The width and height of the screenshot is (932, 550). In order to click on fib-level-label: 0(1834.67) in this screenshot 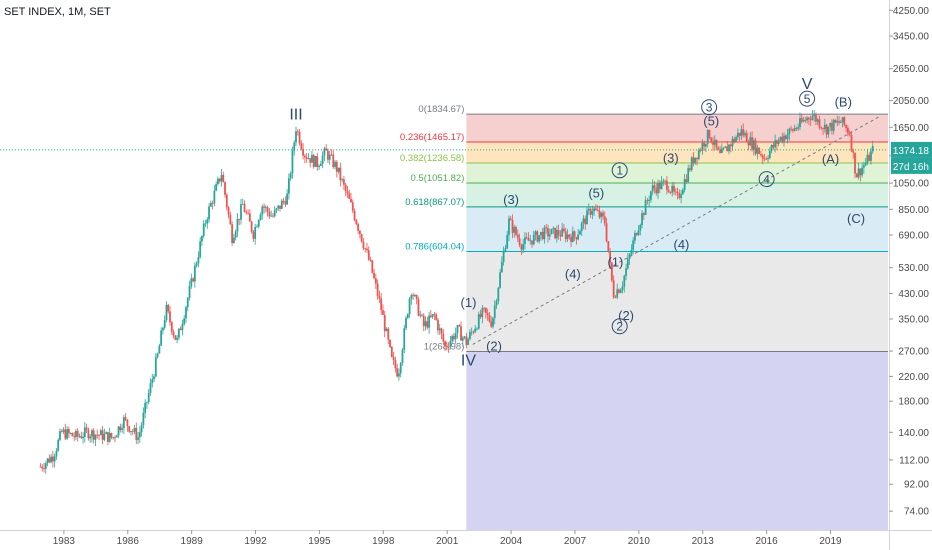, I will do `click(441, 109)`.